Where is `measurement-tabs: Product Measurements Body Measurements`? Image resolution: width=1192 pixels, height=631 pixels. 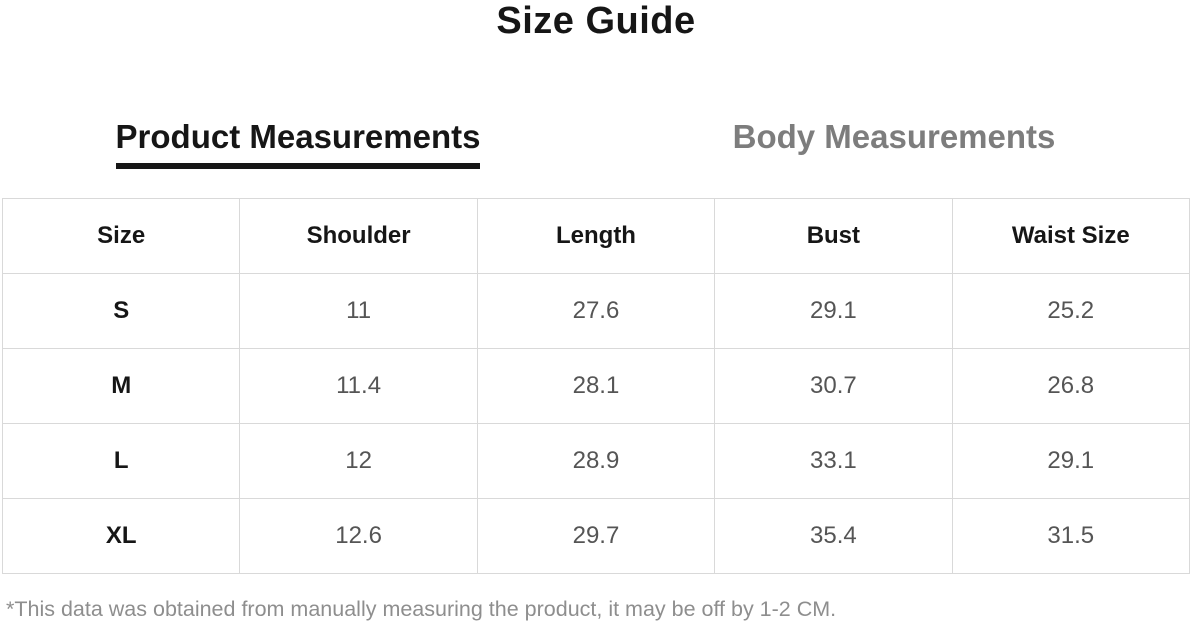 measurement-tabs: Product Measurements Body Measurements is located at coordinates (596, 143).